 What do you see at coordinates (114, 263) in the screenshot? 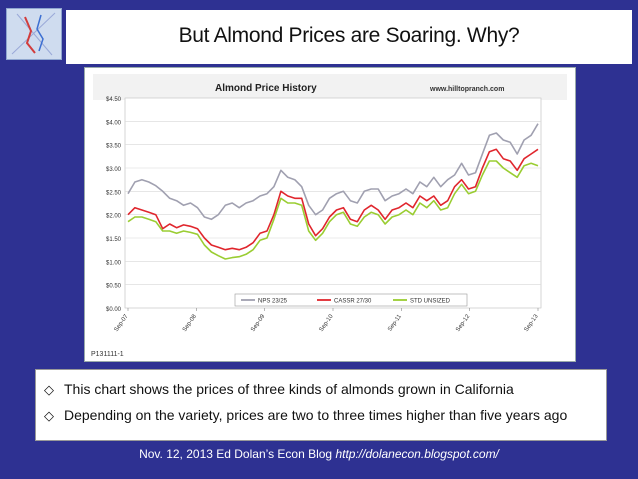
I see `y-tick-label: $1.00` at bounding box center [114, 263].